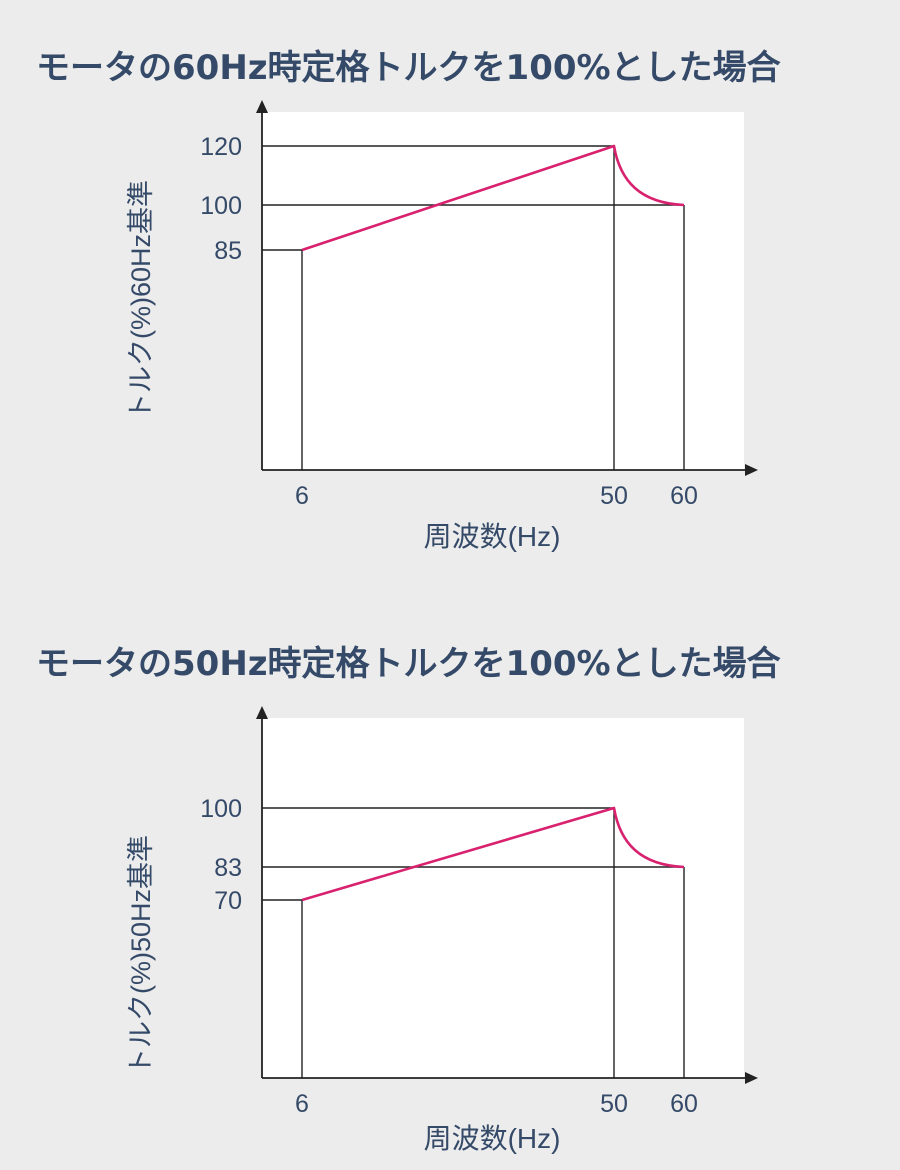  Describe the element at coordinates (141, 955) in the screenshot. I see `y-axis-label: トルク(%)50Hz基準` at that location.